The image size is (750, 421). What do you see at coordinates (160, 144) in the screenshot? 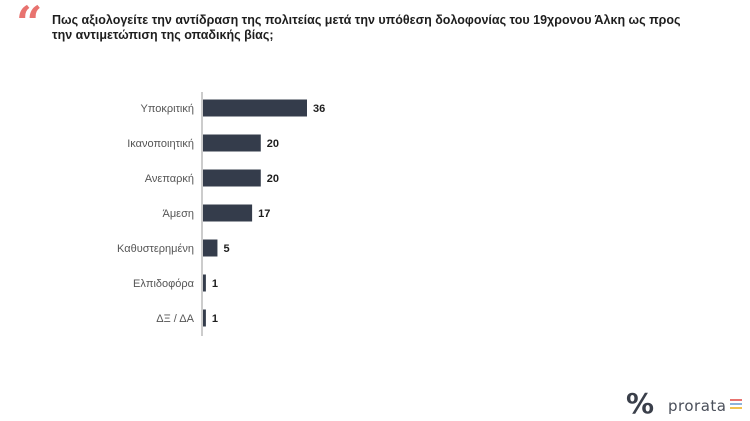
I see `category-label: Ικανοποιητική` at bounding box center [160, 144].